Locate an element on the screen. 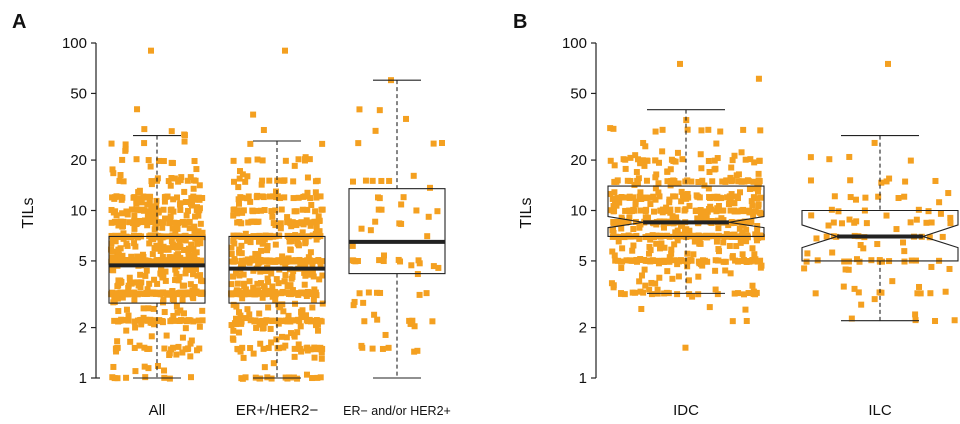 The image size is (960, 424). box-iqr is located at coordinates (397, 231).